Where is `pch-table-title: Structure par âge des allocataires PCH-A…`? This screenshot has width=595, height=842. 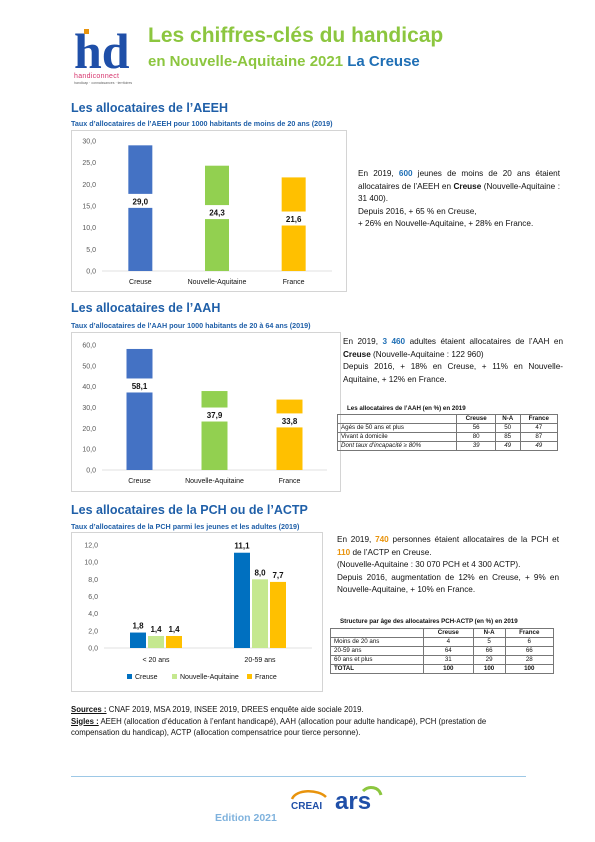
pch-table-title: Structure par âge des allocataires PCH-A… is located at coordinates (429, 621).